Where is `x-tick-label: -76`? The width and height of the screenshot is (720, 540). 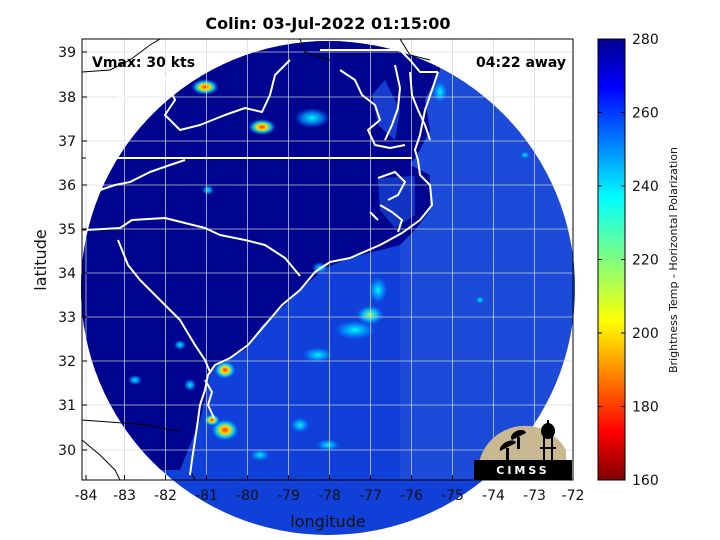
x-tick-label: -76 is located at coordinates (411, 496).